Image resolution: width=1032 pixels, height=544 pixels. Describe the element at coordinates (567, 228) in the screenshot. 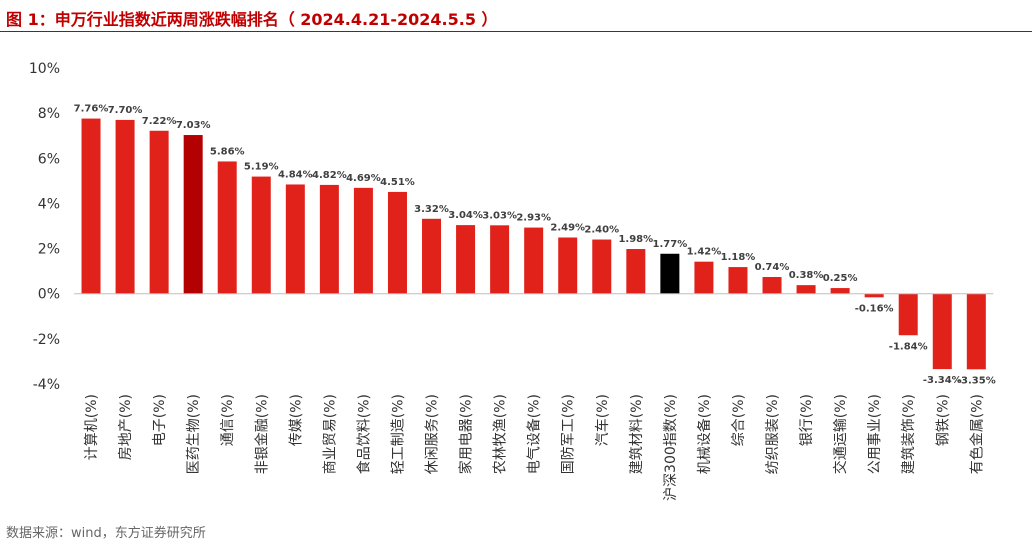

I see `bar-value-label: 2.49%` at that location.